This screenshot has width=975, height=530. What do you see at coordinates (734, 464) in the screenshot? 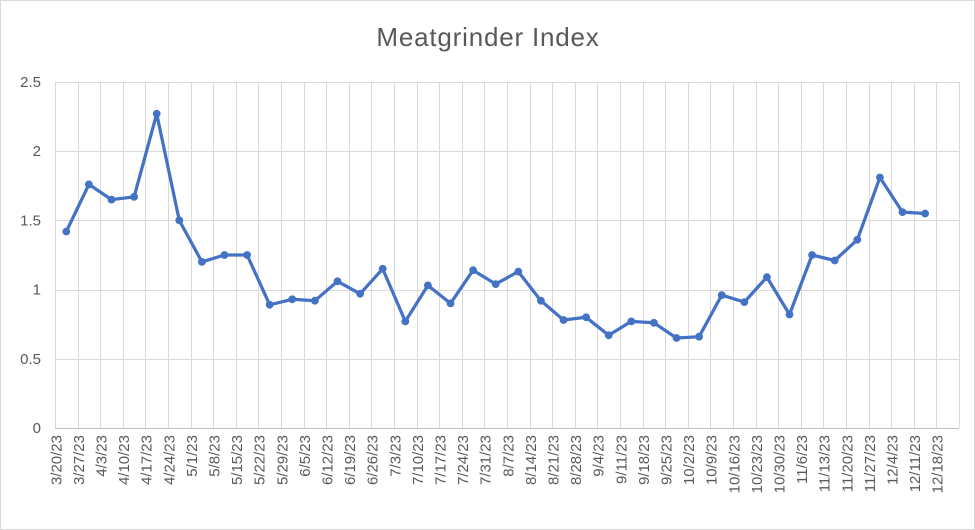
I see `x-axis-label: 10/16/23` at bounding box center [734, 464].